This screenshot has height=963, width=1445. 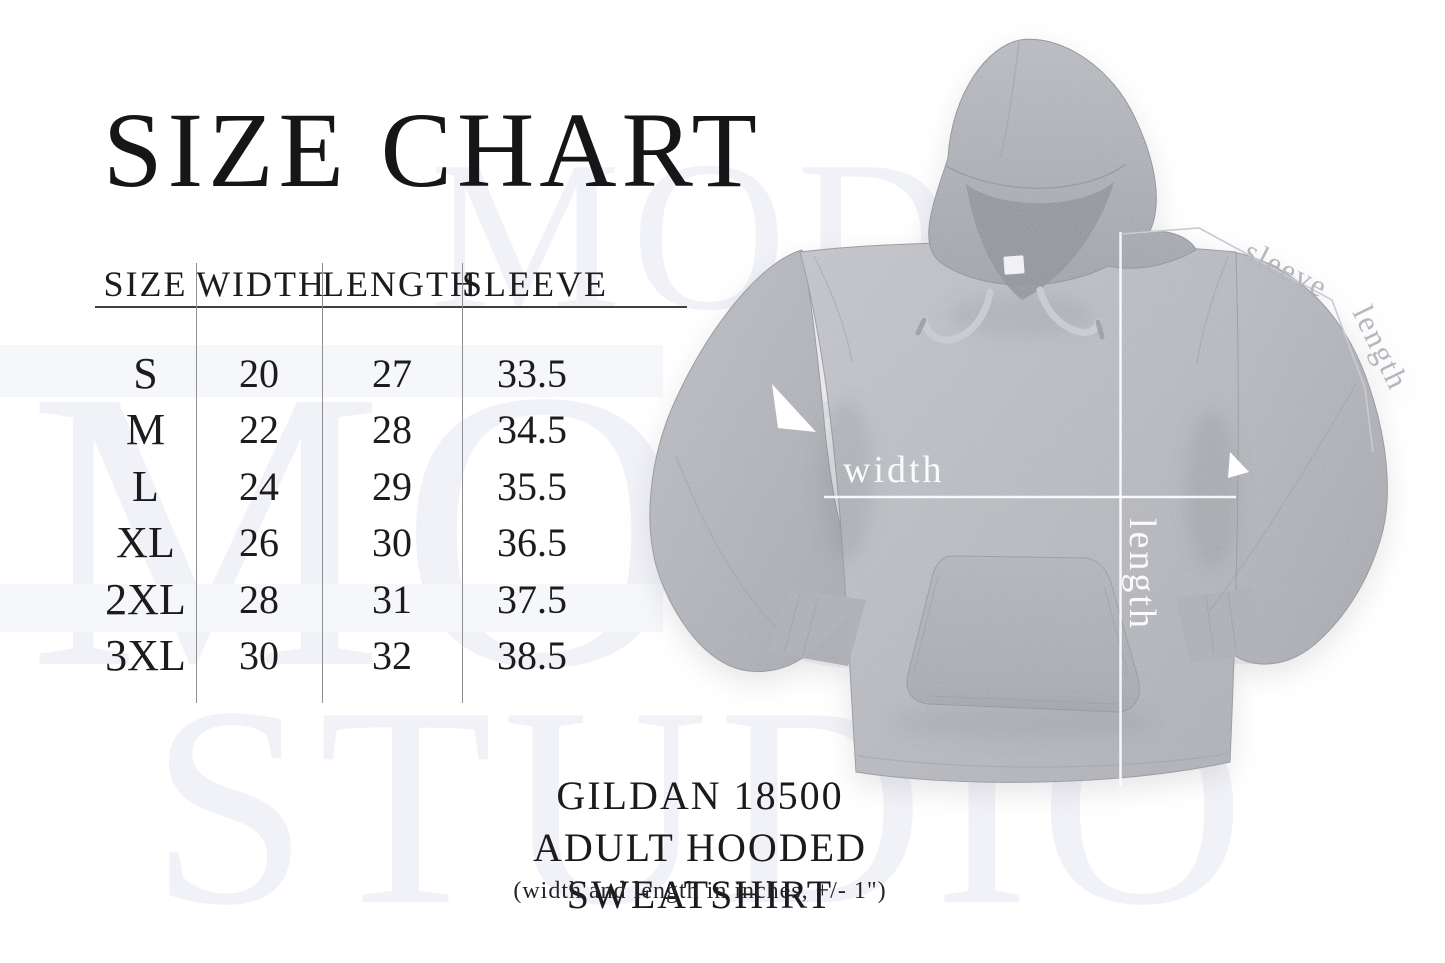 What do you see at coordinates (360, 486) in the screenshot?
I see `table-row: L 24 29 35.5` at bounding box center [360, 486].